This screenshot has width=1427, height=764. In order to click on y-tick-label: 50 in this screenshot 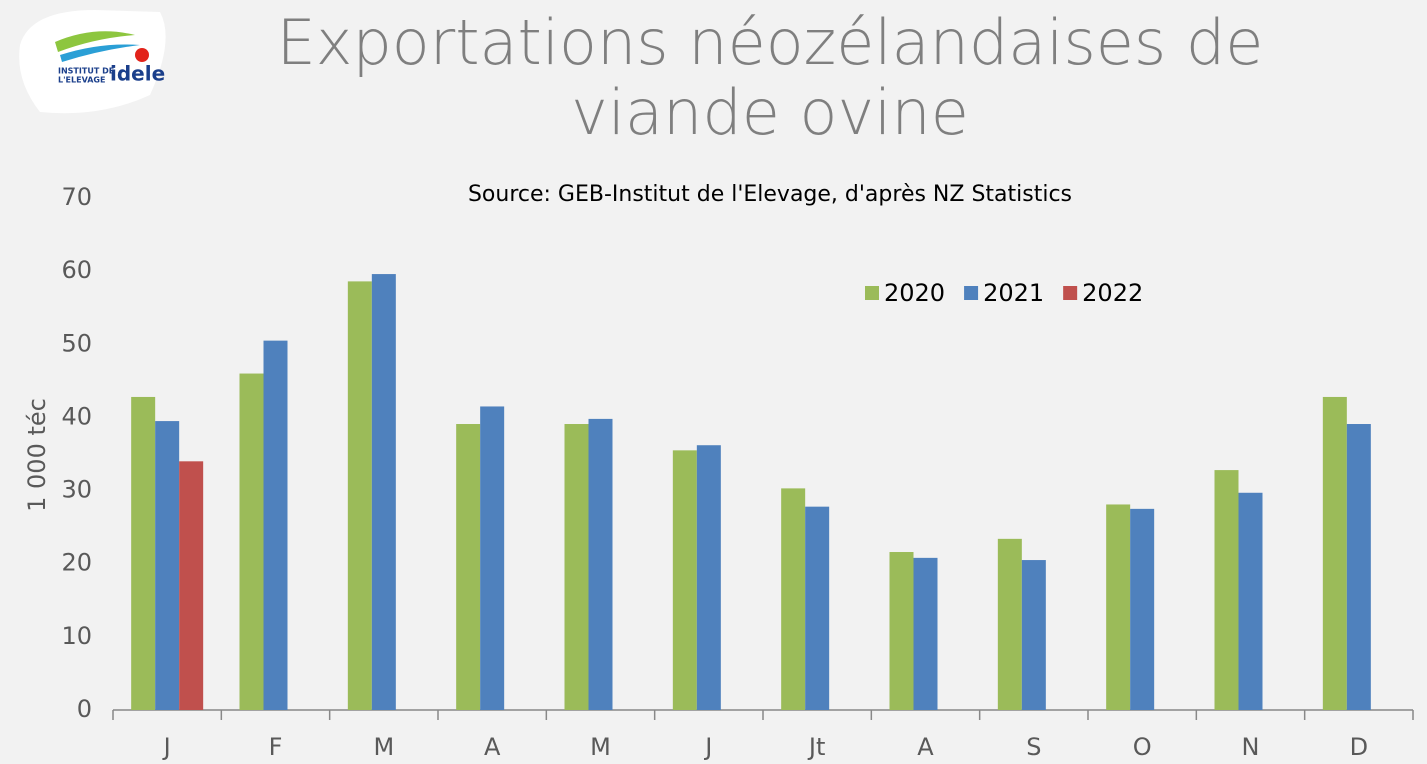, I will do `click(76, 343)`.